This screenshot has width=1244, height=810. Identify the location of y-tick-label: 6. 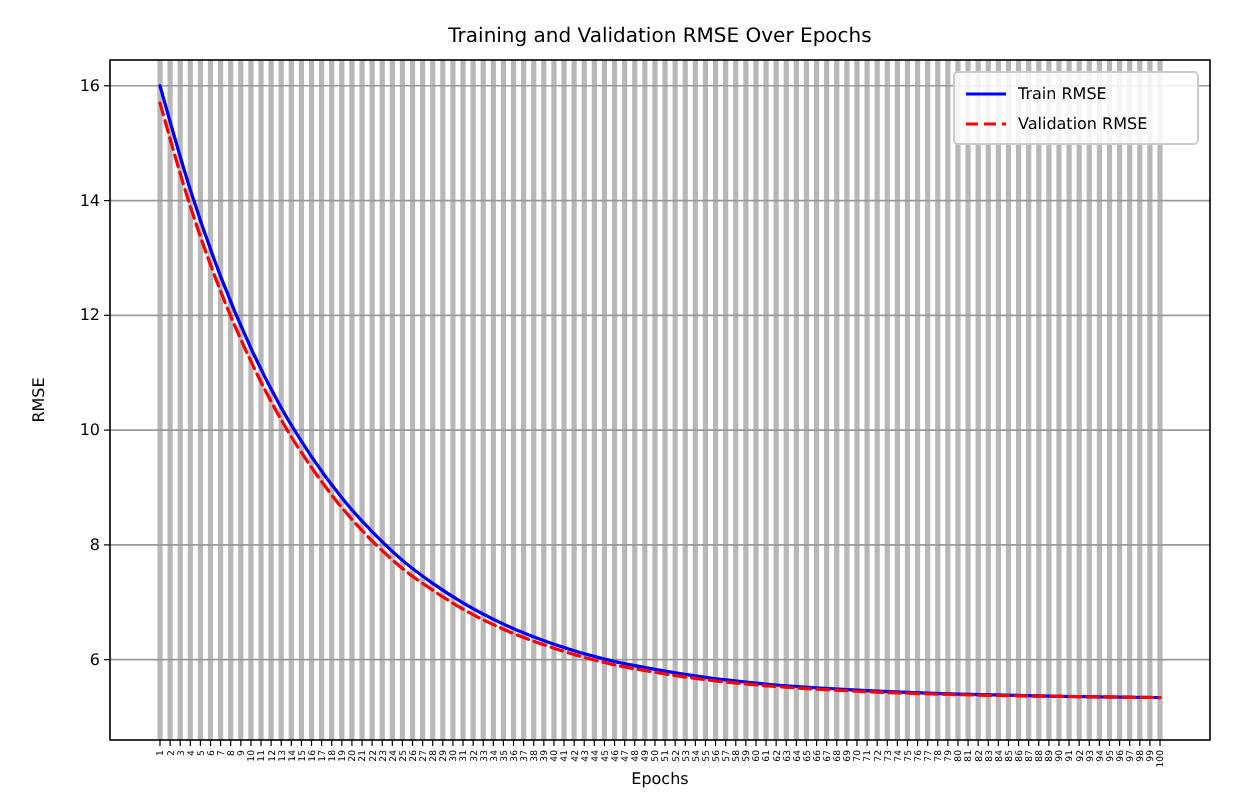
(94, 659).